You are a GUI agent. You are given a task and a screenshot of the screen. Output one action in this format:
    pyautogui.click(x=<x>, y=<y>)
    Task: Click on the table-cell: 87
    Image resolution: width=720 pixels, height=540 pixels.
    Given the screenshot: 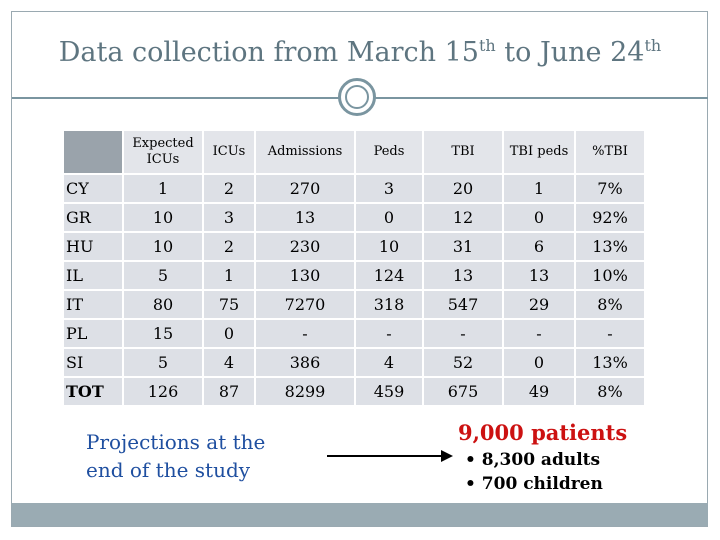 What is the action you would take?
    pyautogui.click(x=229, y=391)
    